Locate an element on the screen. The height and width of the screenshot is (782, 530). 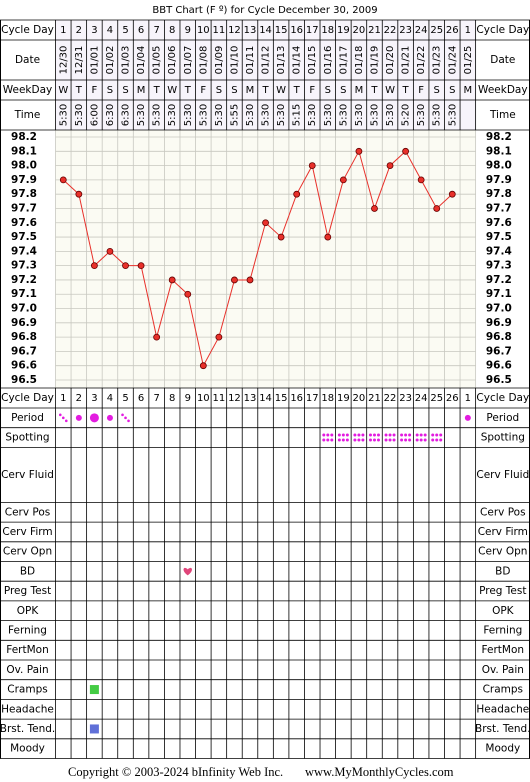
header-bg is located at coordinates (265, 75).